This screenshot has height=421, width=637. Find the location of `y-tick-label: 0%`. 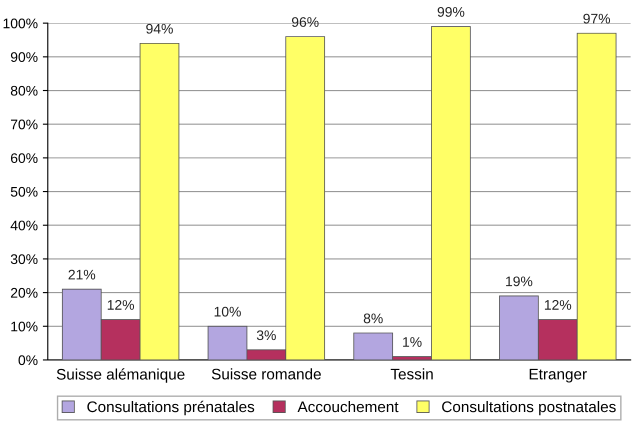

y-tick-label: 0% is located at coordinates (28, 360).